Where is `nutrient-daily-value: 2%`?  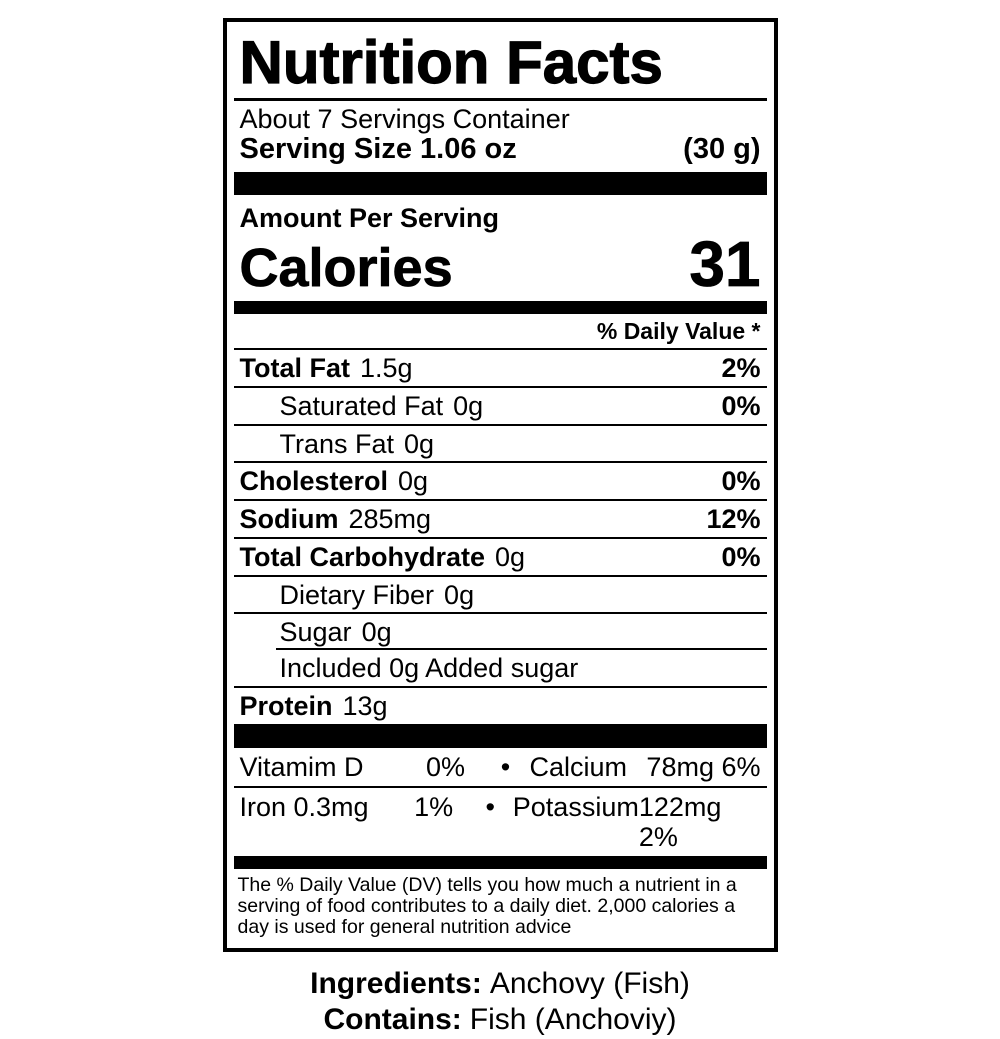
nutrient-daily-value: 2% is located at coordinates (741, 368).